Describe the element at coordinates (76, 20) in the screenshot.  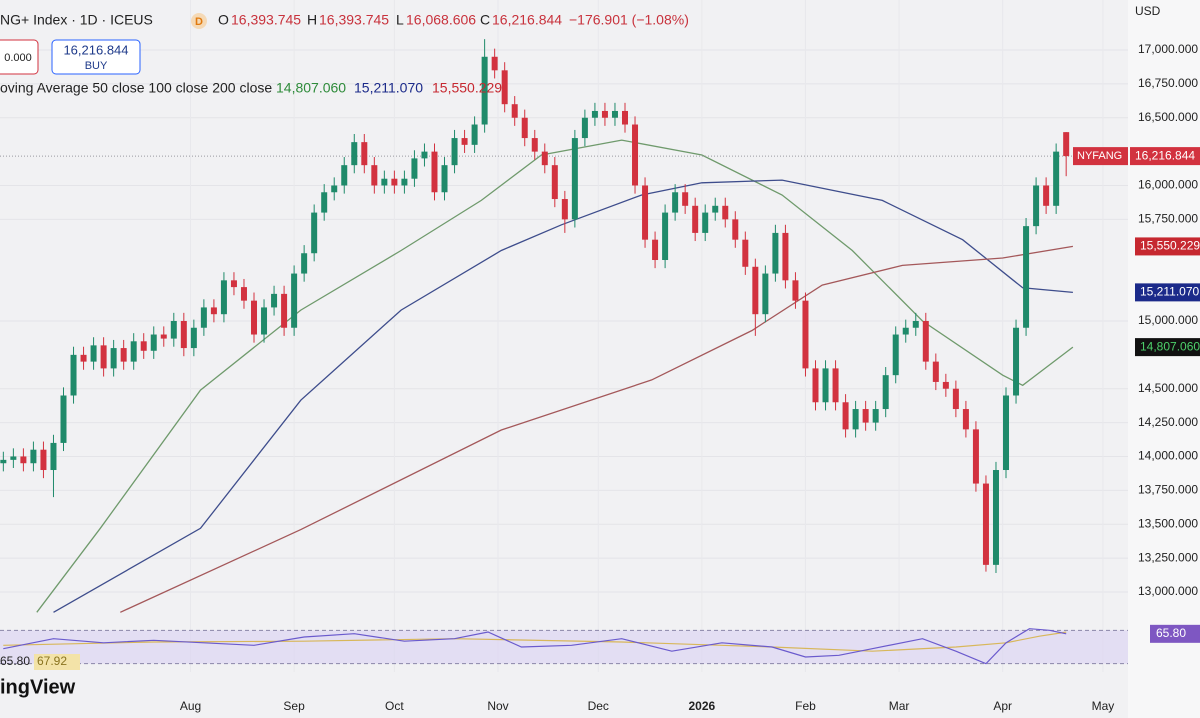
I see `symbol: NG+ Index · 1D · ICEUS` at that location.